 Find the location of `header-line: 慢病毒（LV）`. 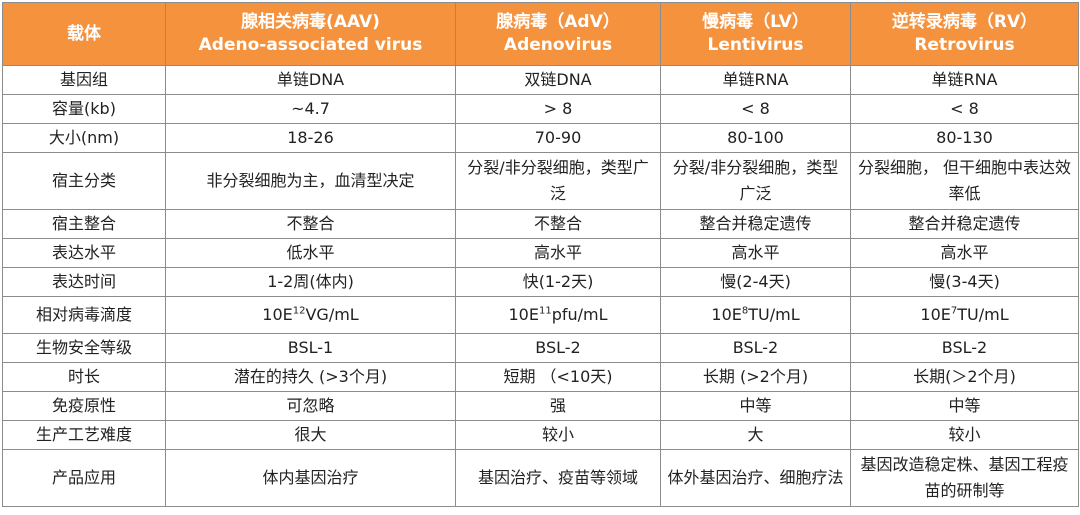

header-line: 慢病毒（LV） is located at coordinates (755, 22).